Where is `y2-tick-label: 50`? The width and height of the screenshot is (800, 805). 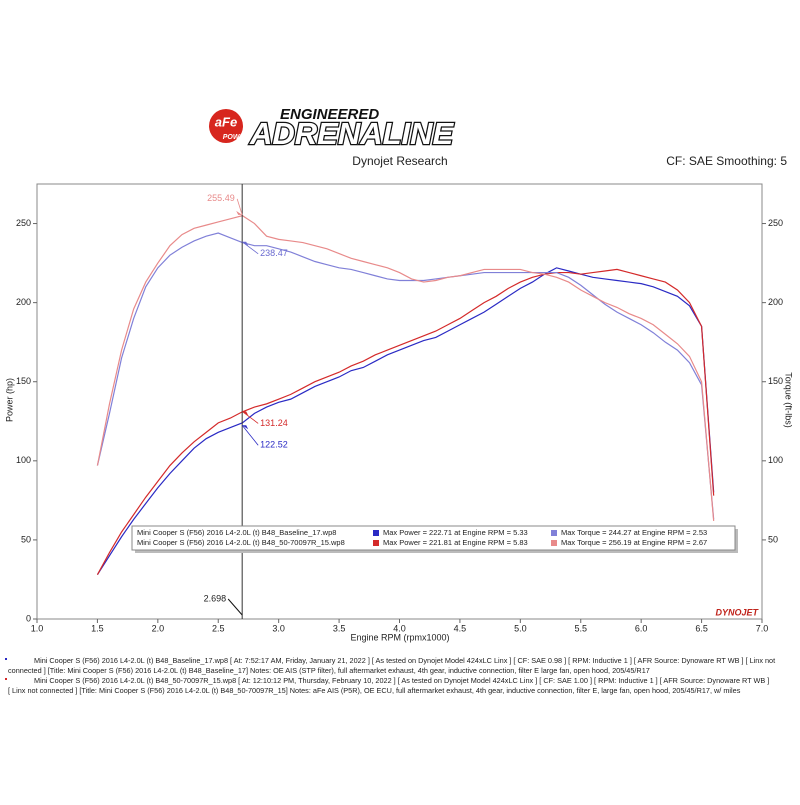 y2-tick-label: 50 is located at coordinates (773, 539).